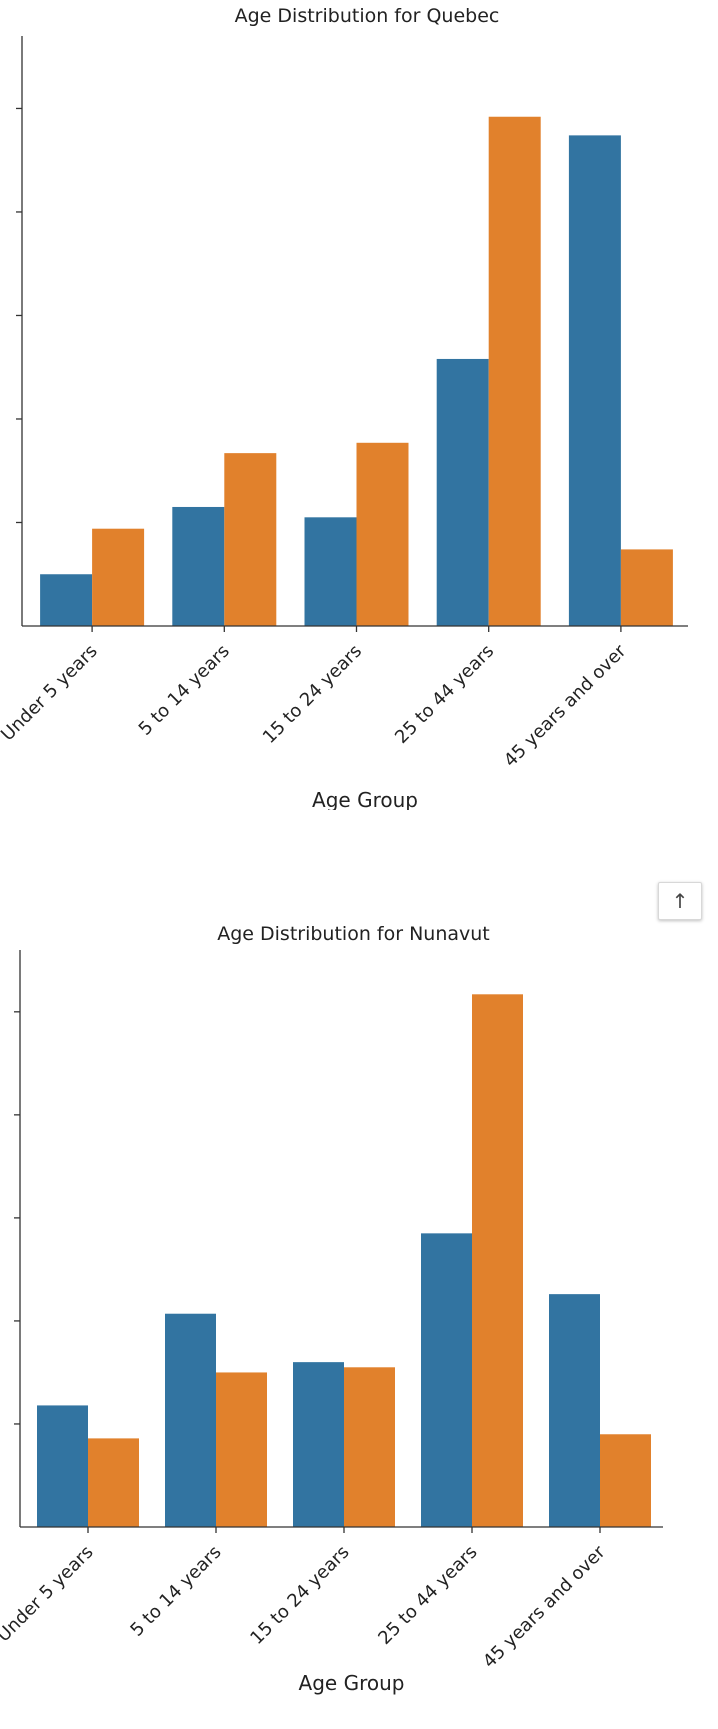 The image size is (718, 1729). I want to click on arrow-up-icon: ↑, so click(680, 901).